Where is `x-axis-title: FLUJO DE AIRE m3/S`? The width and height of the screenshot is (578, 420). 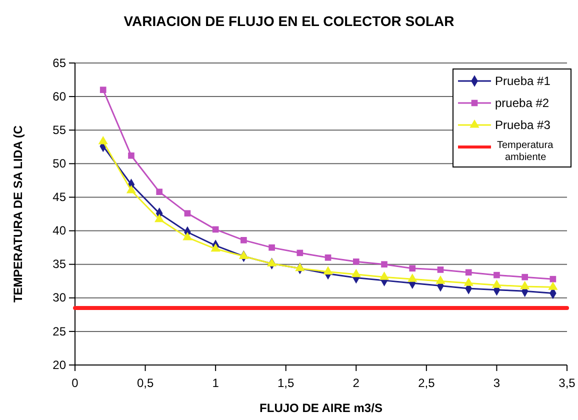 x-axis-title: FLUJO DE AIRE m3/S is located at coordinates (321, 408).